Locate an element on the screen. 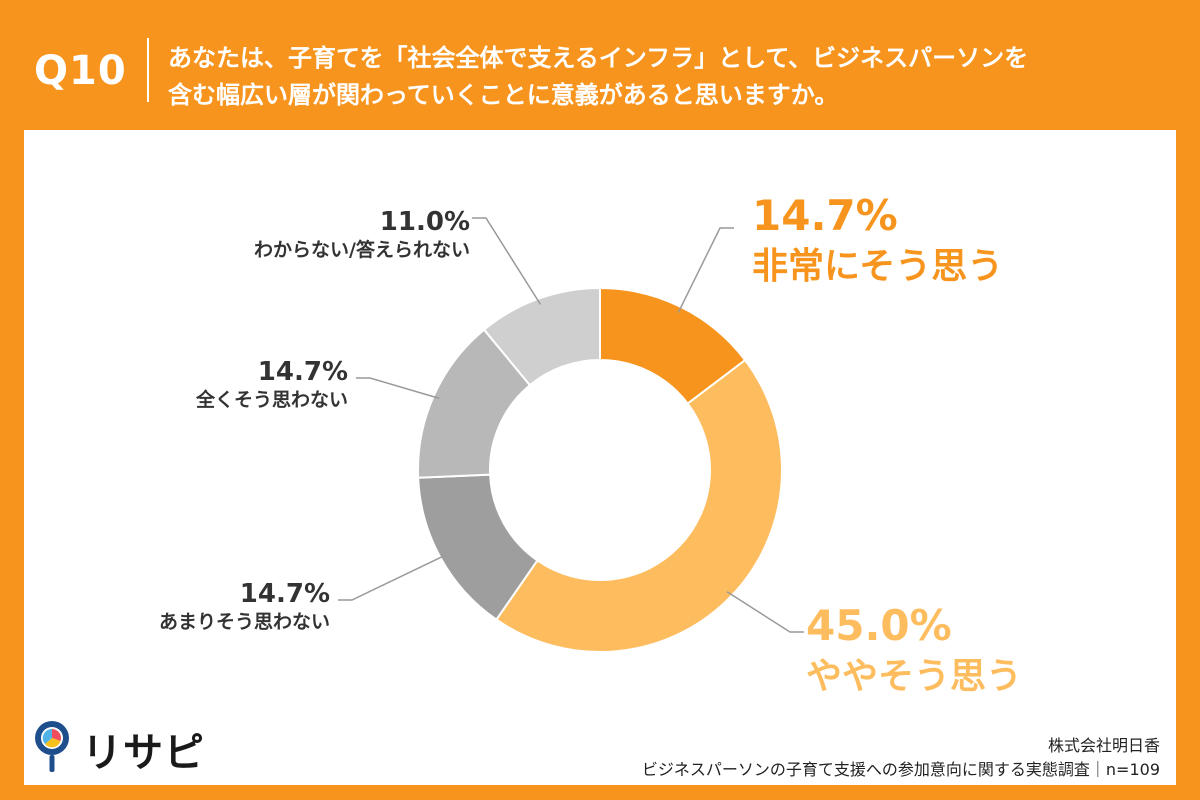  slice-value-label-3: 14.7% is located at coordinates (303, 372).